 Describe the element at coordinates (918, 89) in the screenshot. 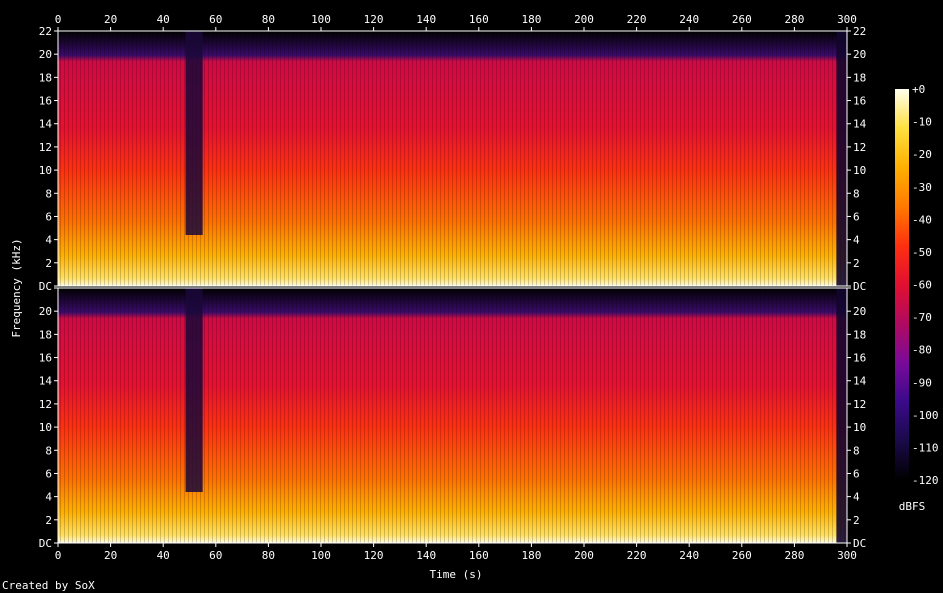

I see `colorbar-tick-label: +0` at that location.